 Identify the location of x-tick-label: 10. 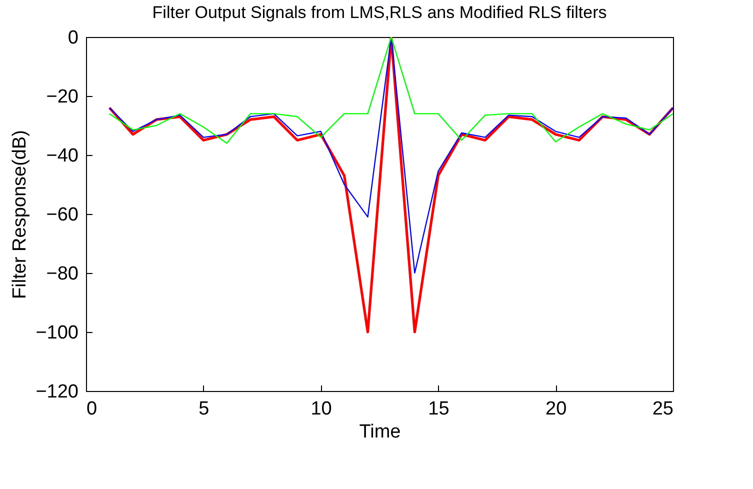
(321, 409).